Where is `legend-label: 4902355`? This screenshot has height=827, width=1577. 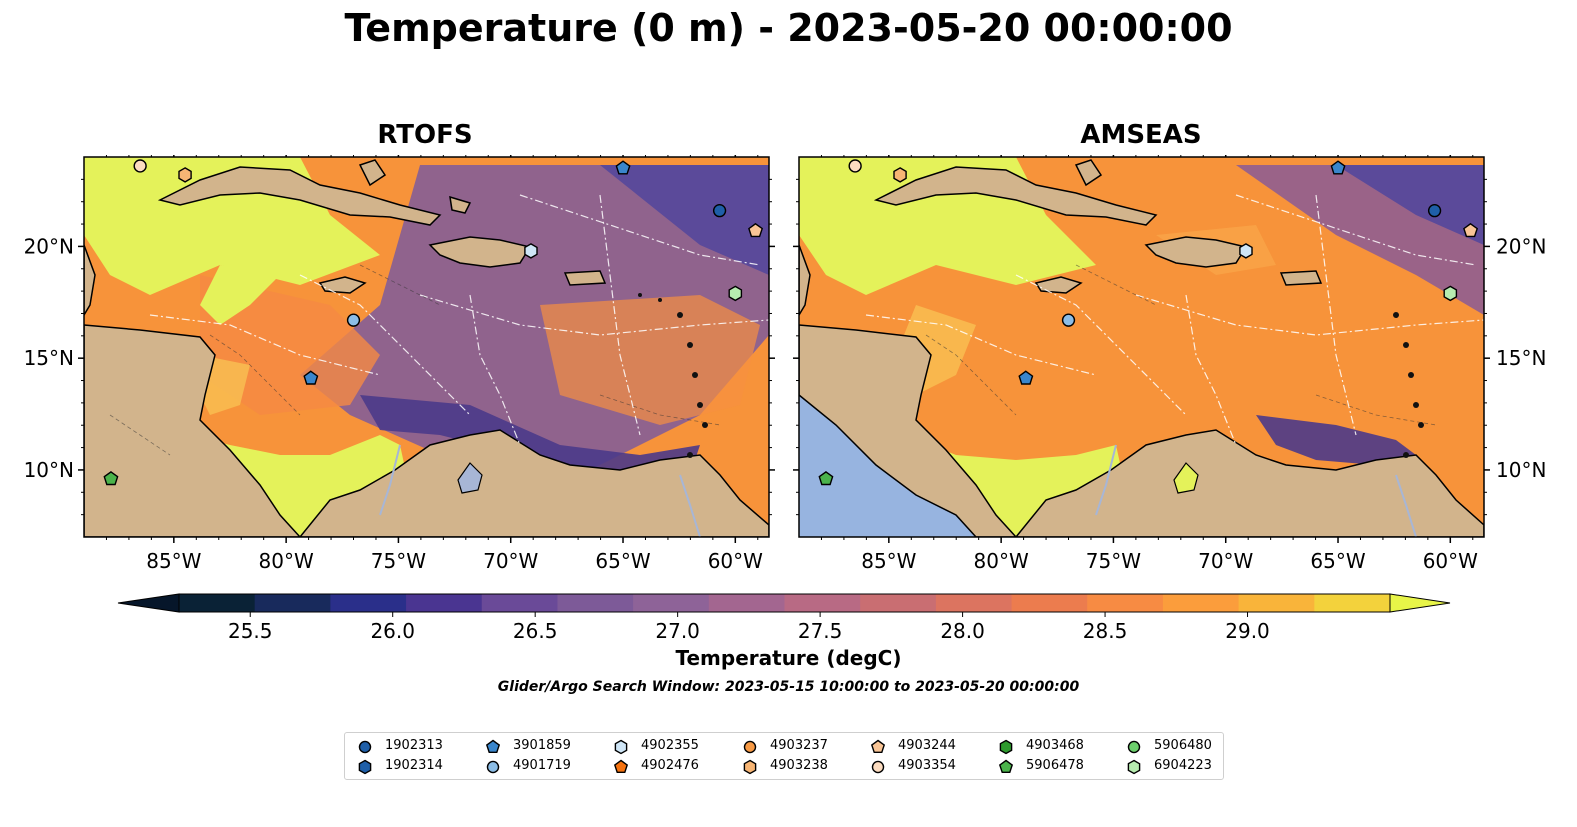 legend-label: 4902355 is located at coordinates (670, 745).